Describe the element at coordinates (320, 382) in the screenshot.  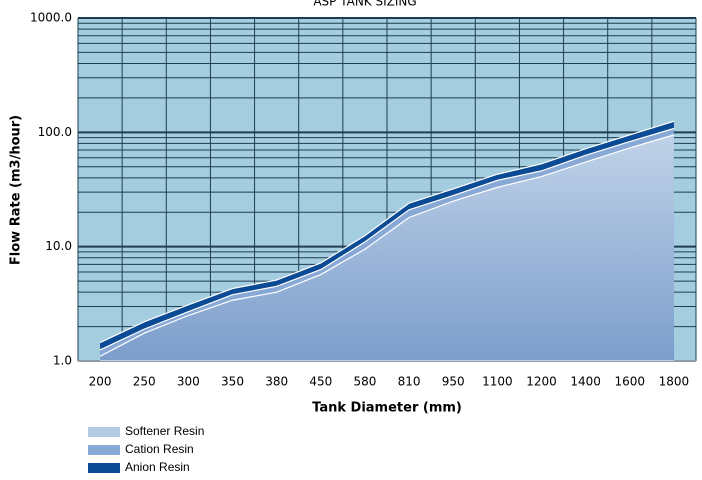
I see `x-tick-label: 450` at that location.